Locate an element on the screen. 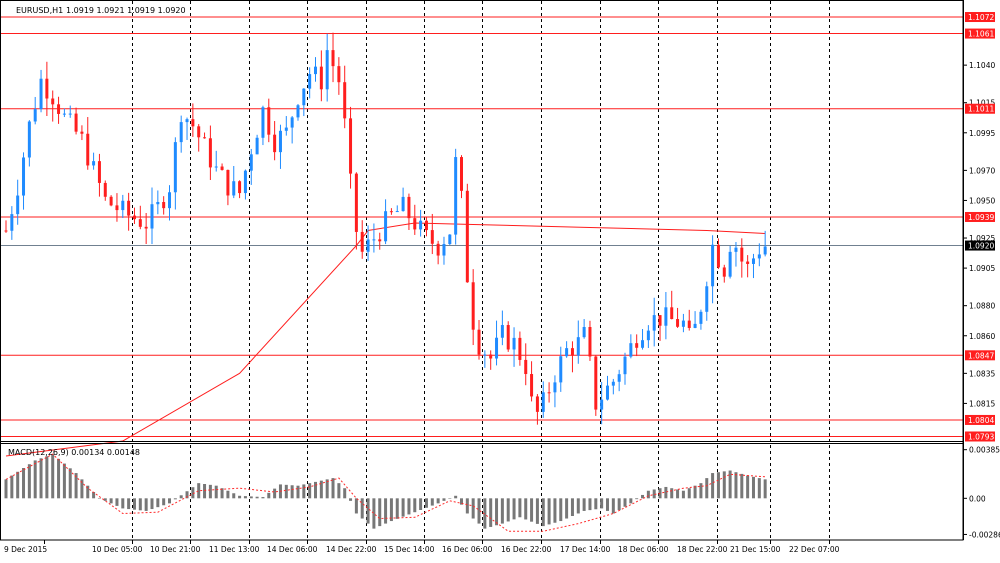  time-tick-label: 11 Dec 13:00 is located at coordinates (234, 549).